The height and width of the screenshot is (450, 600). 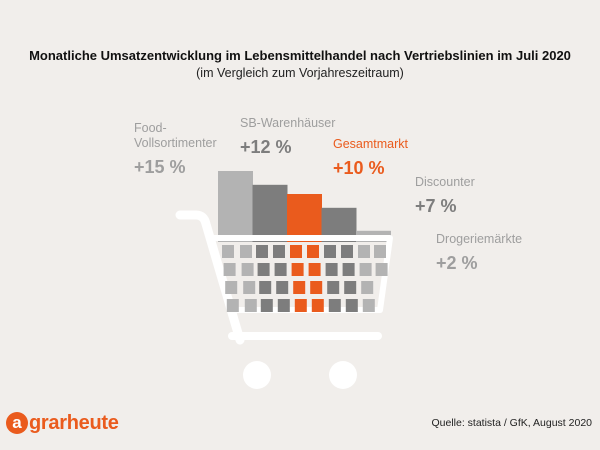 I want to click on bar-food-vollsortimenter, so click(x=235, y=206).